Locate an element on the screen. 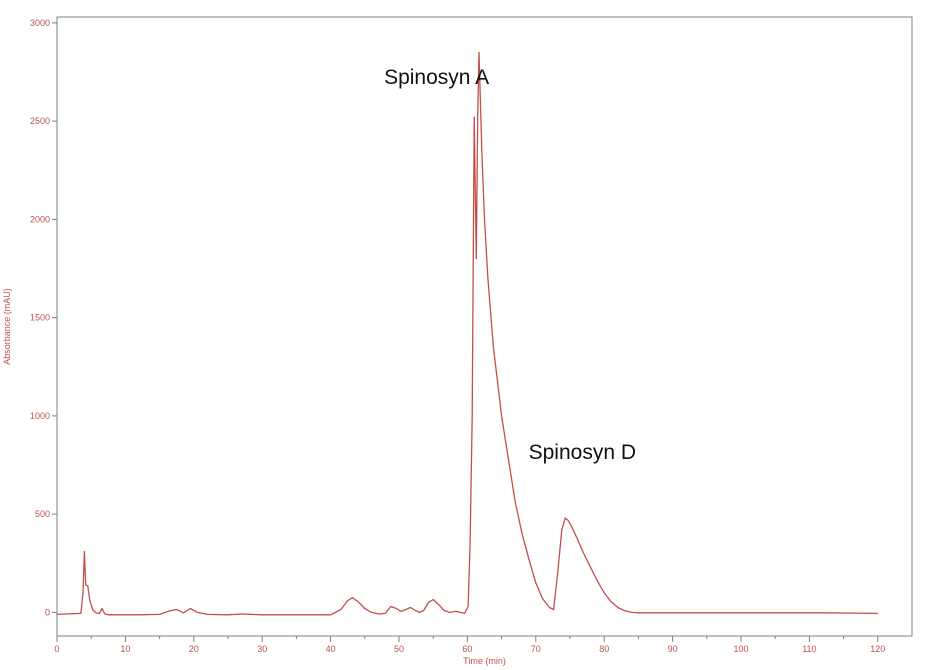  x-tick-label: 20 is located at coordinates (194, 649).